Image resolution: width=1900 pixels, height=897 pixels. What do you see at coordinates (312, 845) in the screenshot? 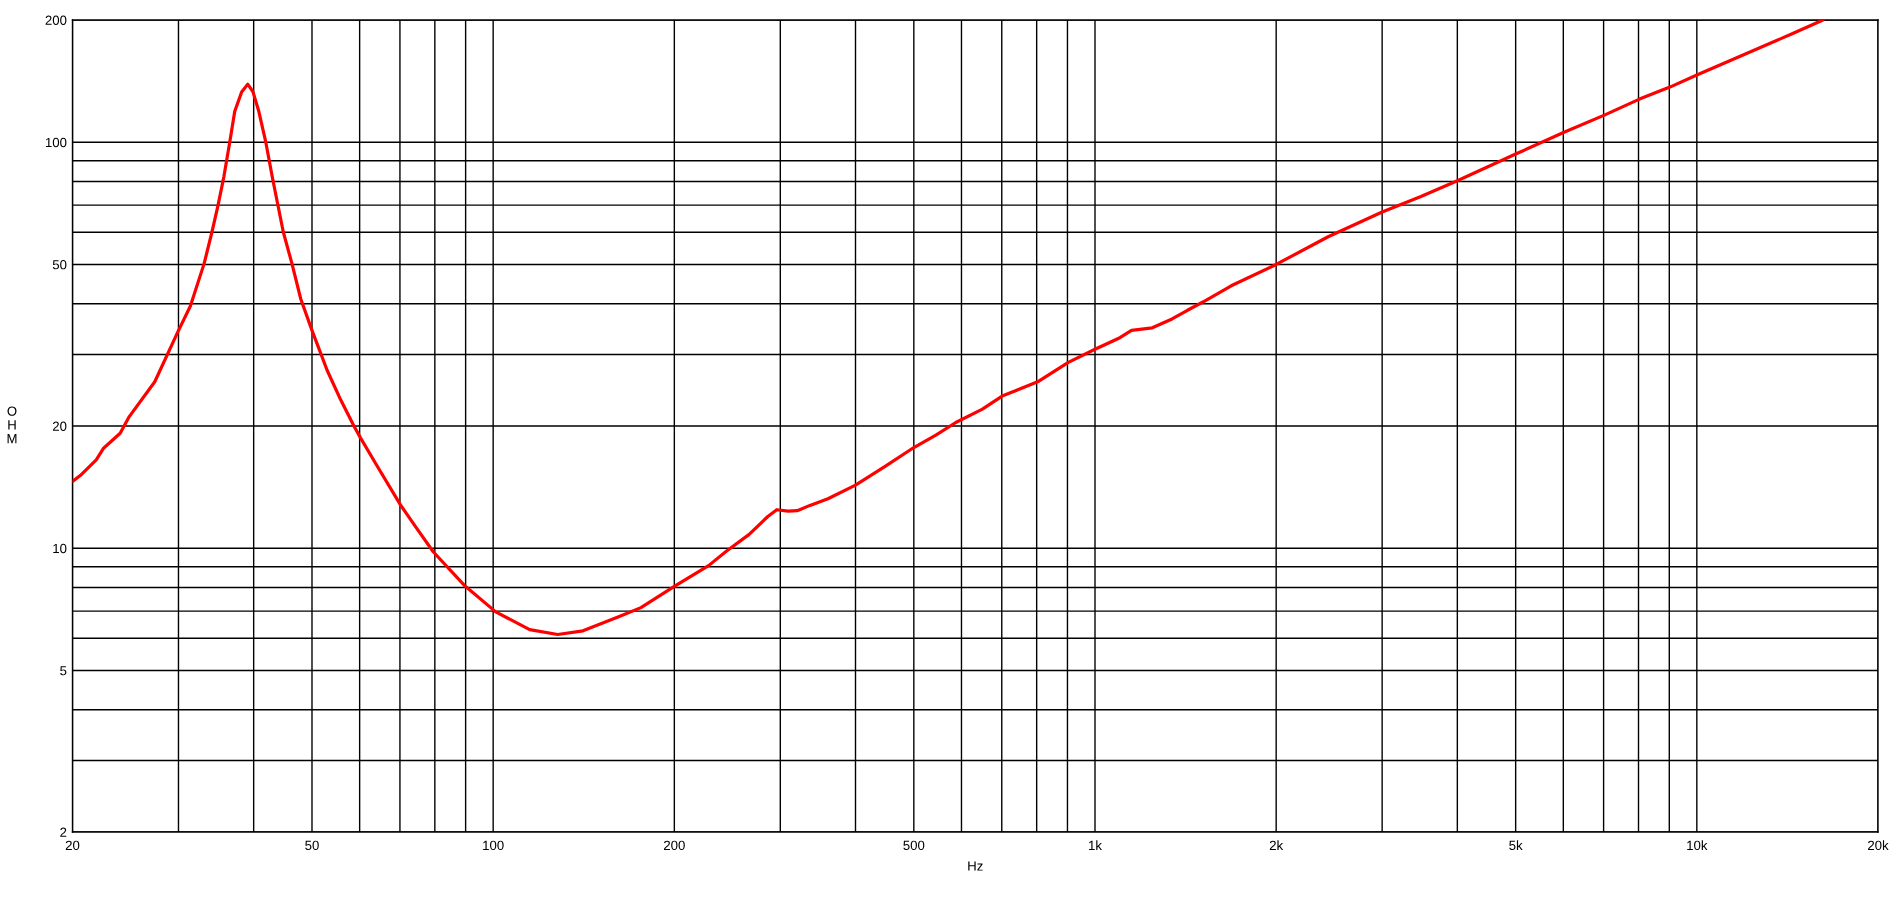
I see `x-tick-label: 50` at bounding box center [312, 845].